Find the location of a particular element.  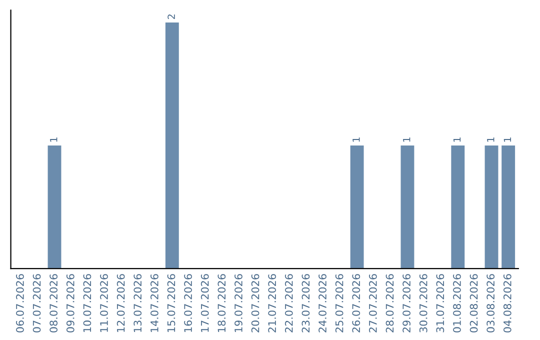

x-tick-label: 04.08.2026 is located at coordinates (507, 303).